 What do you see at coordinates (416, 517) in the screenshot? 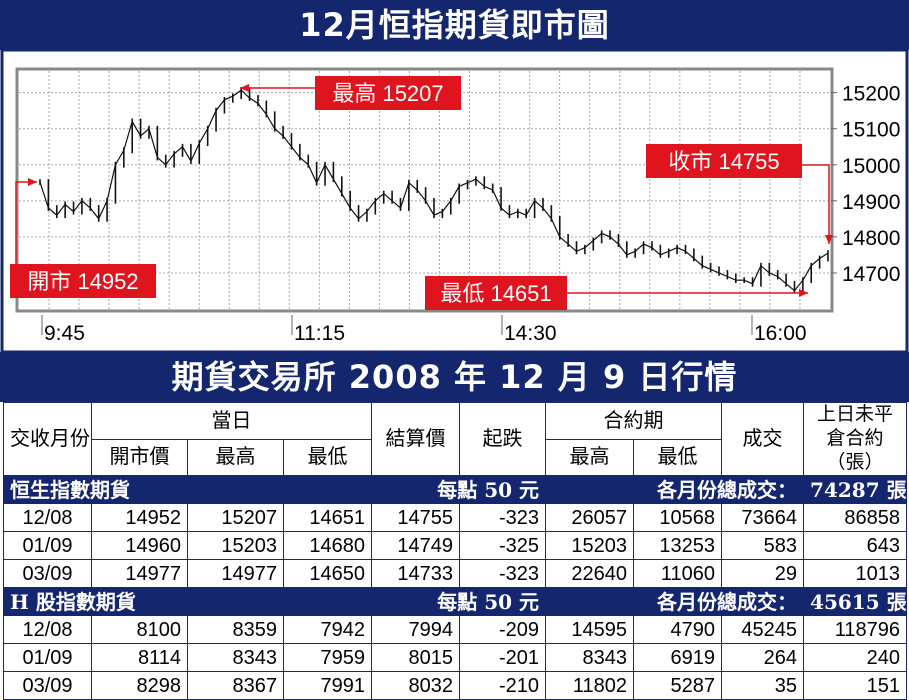
I see `table-cell: 14755` at bounding box center [416, 517].